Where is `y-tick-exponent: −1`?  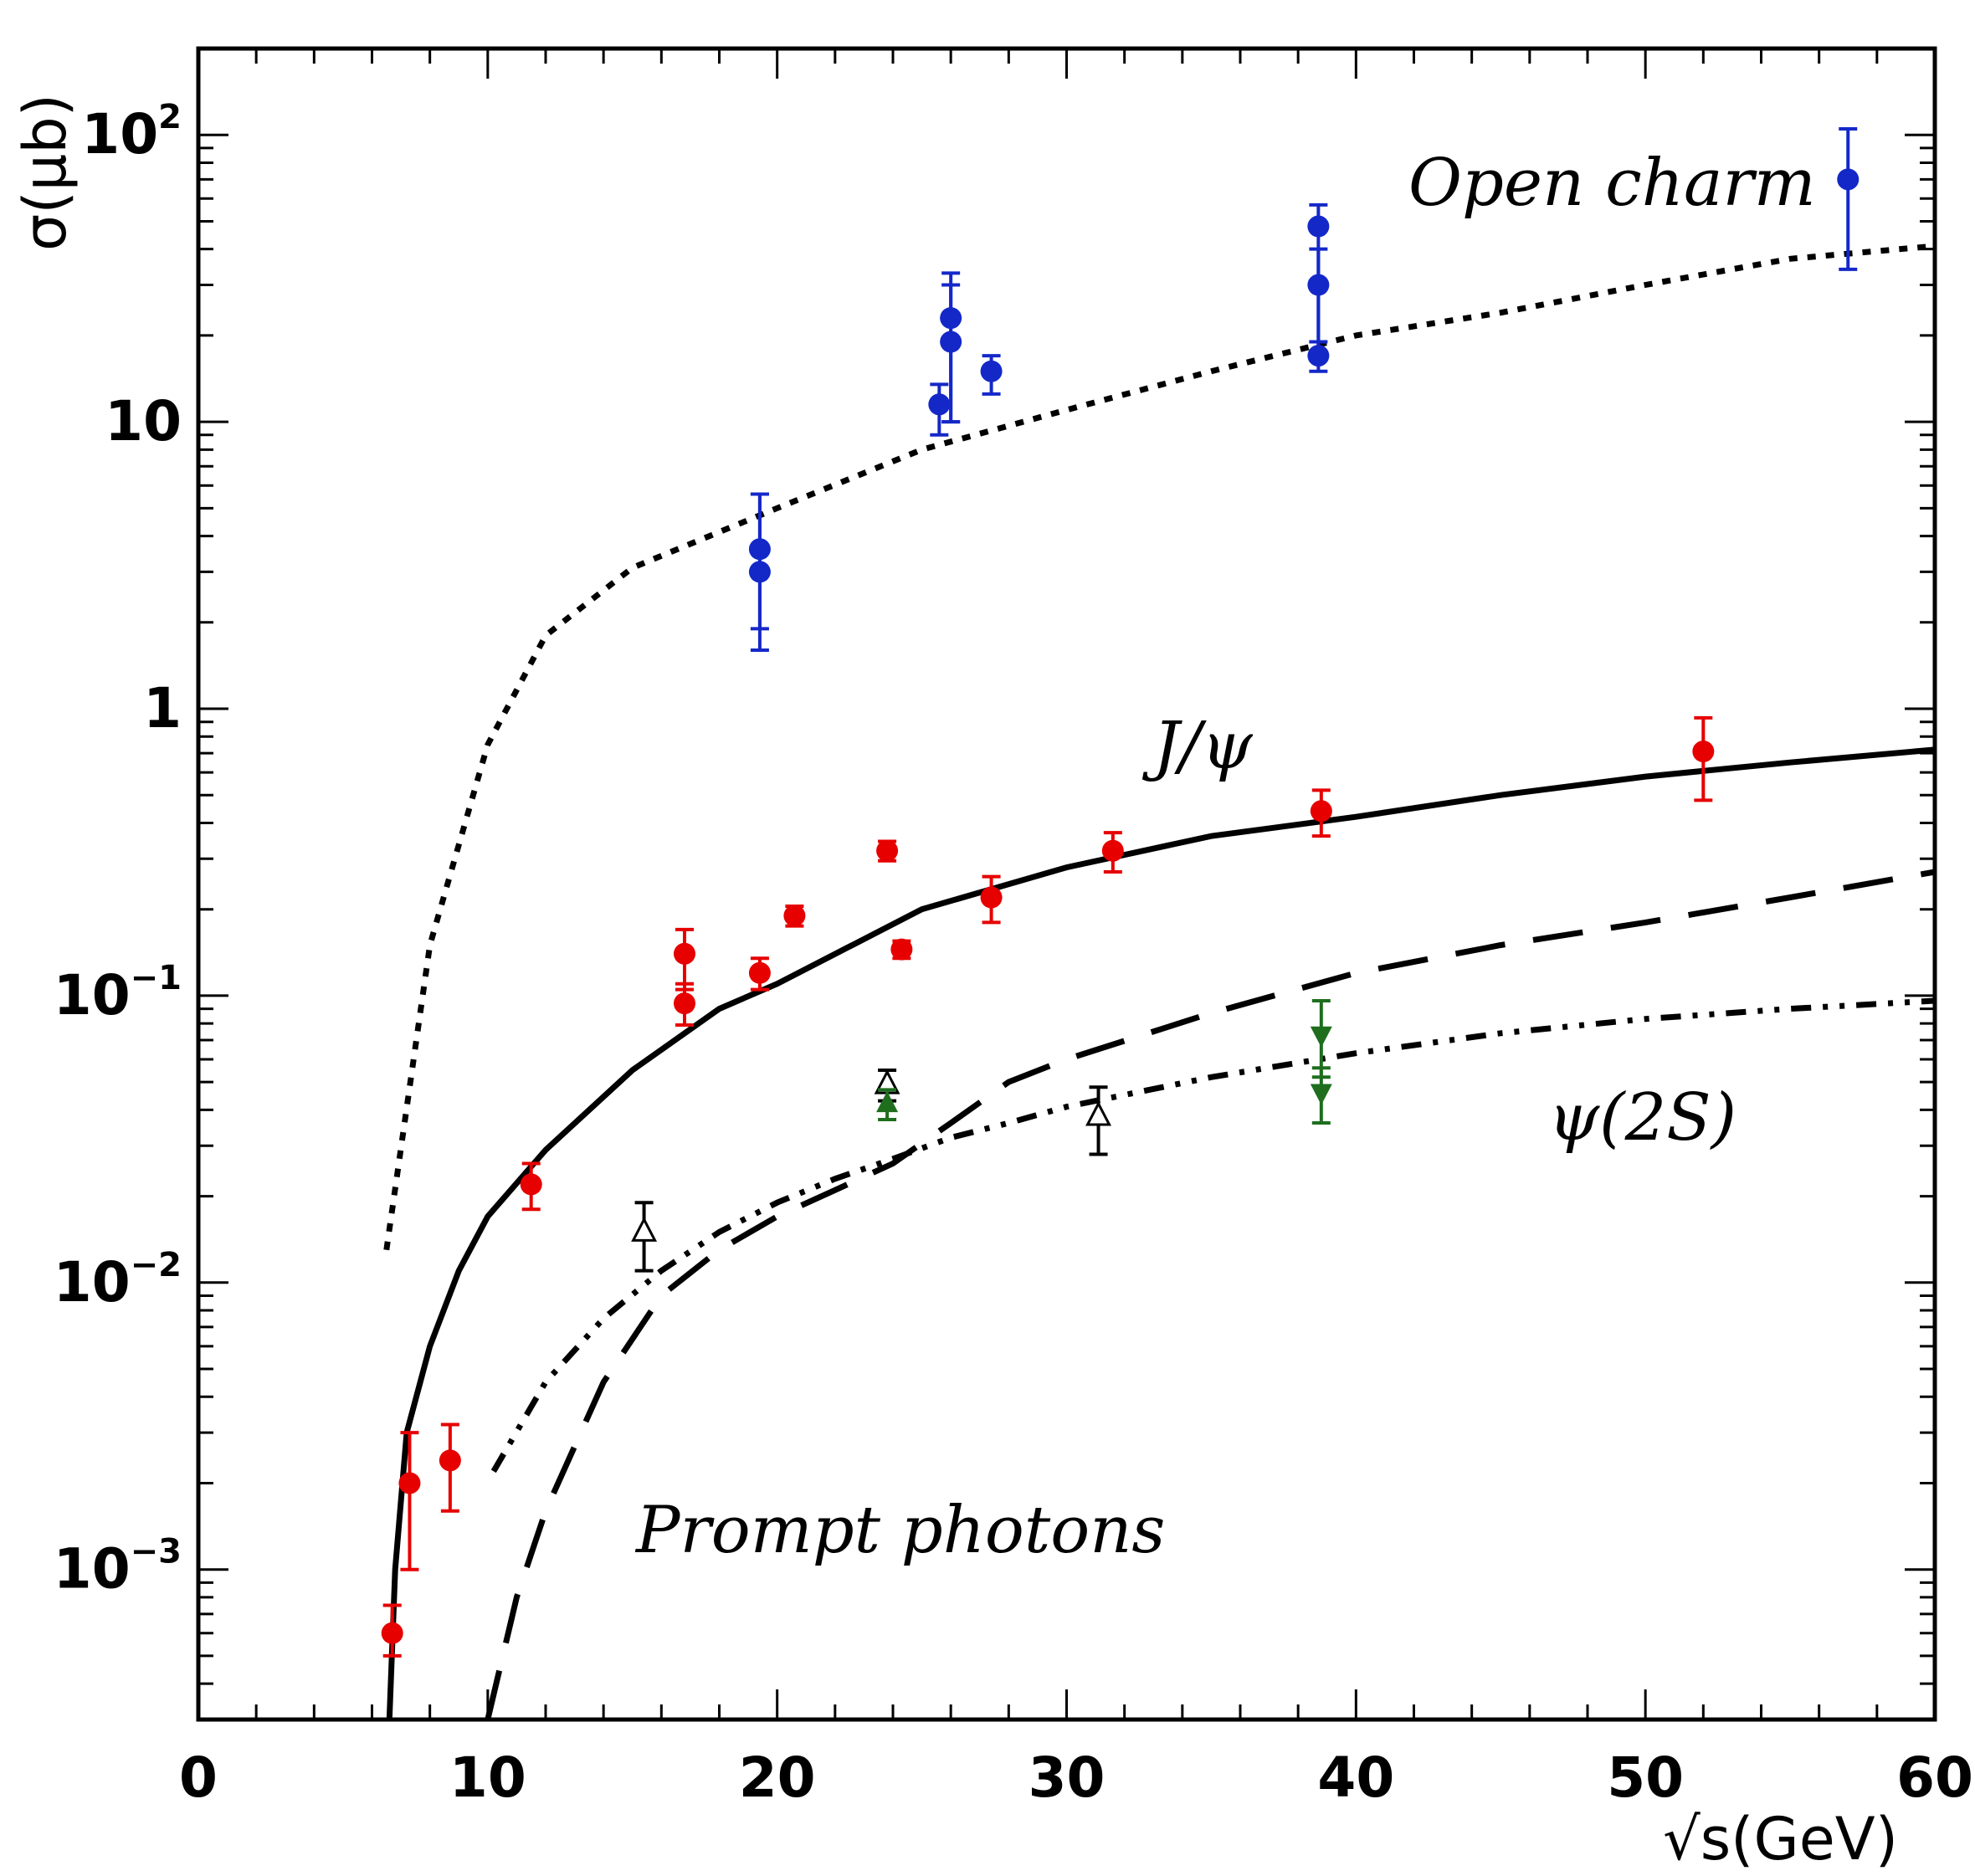 y-tick-exponent: −1 is located at coordinates (156, 978).